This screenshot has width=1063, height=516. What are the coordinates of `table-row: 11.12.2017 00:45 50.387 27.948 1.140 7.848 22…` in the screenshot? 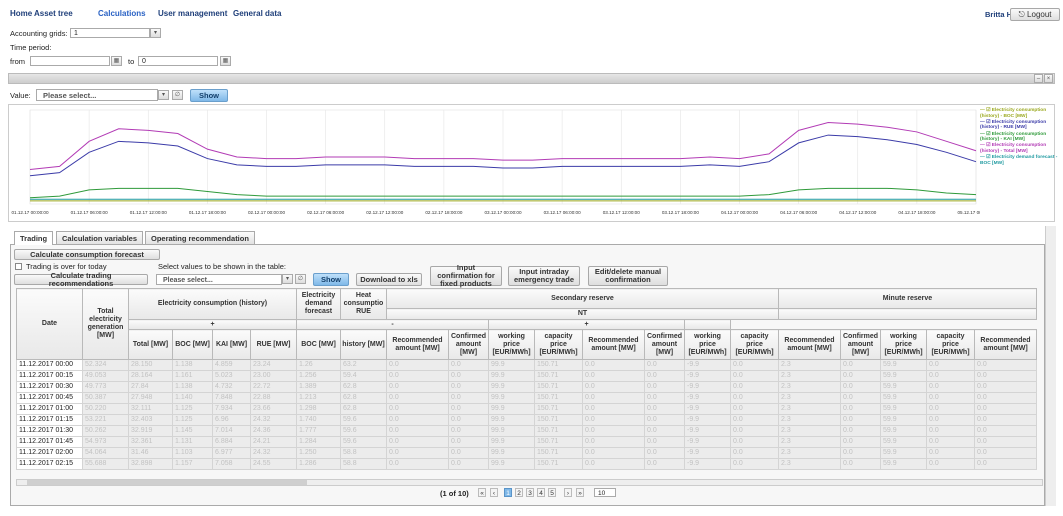 It's located at (526, 398).